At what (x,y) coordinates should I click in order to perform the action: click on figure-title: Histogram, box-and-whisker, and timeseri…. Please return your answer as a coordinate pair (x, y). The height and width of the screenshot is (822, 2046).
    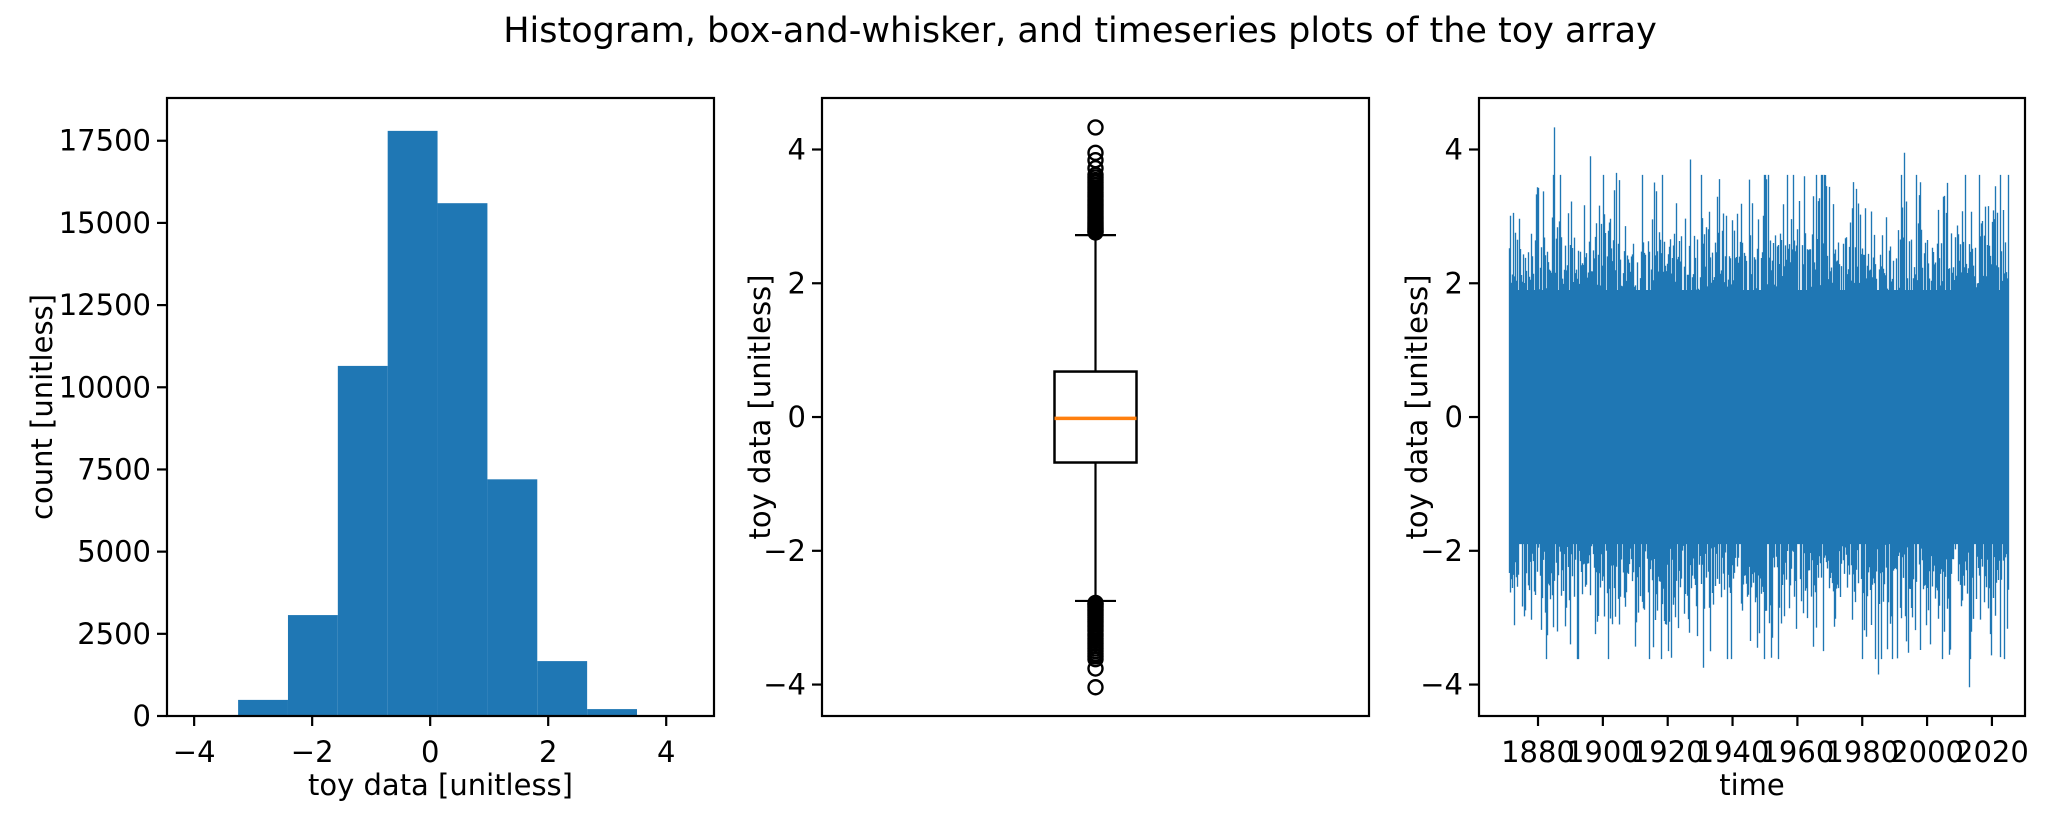
    Looking at the image, I should click on (1080, 31).